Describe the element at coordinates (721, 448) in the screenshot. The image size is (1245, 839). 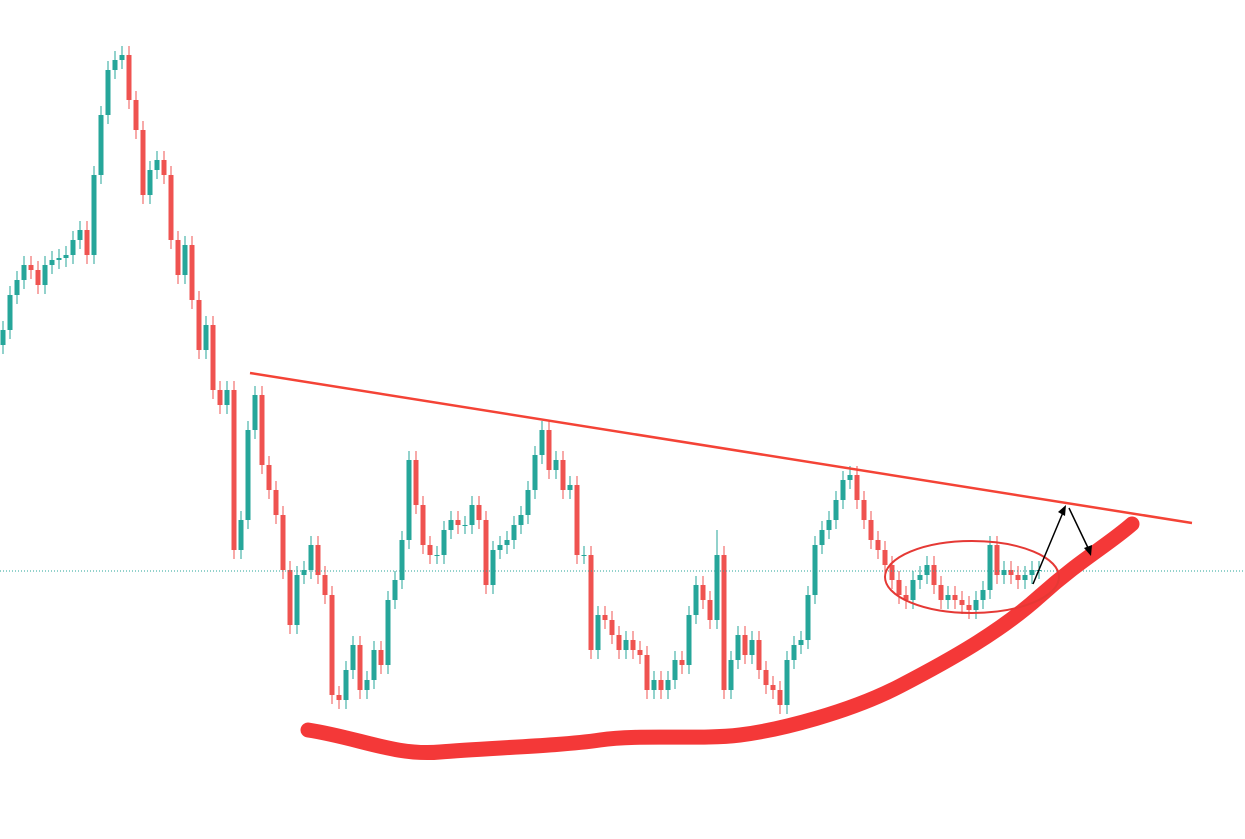
I see `trend-line` at that location.